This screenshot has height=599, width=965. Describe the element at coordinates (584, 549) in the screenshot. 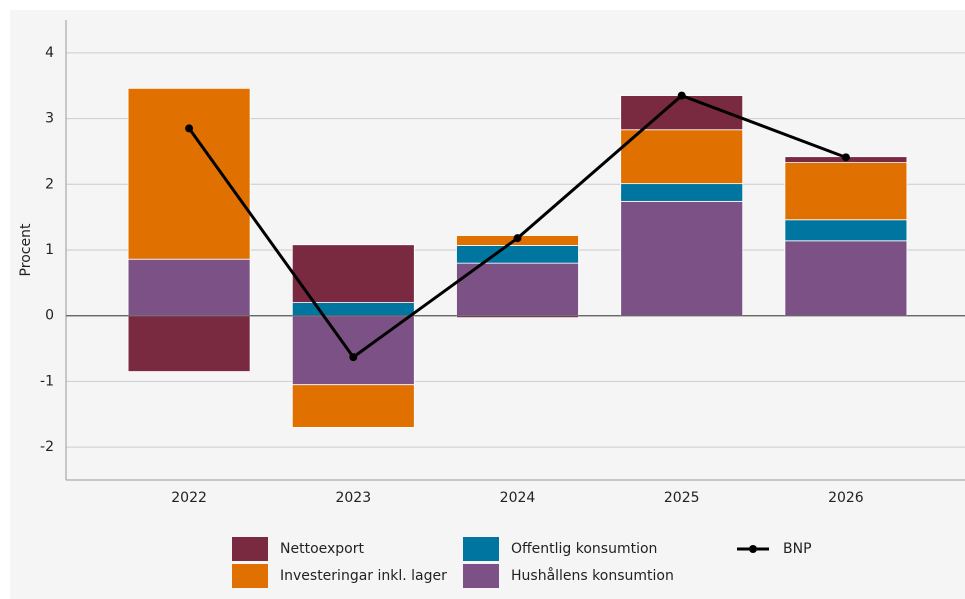

I see `legend-label: Offentlig konsumtion` at that location.